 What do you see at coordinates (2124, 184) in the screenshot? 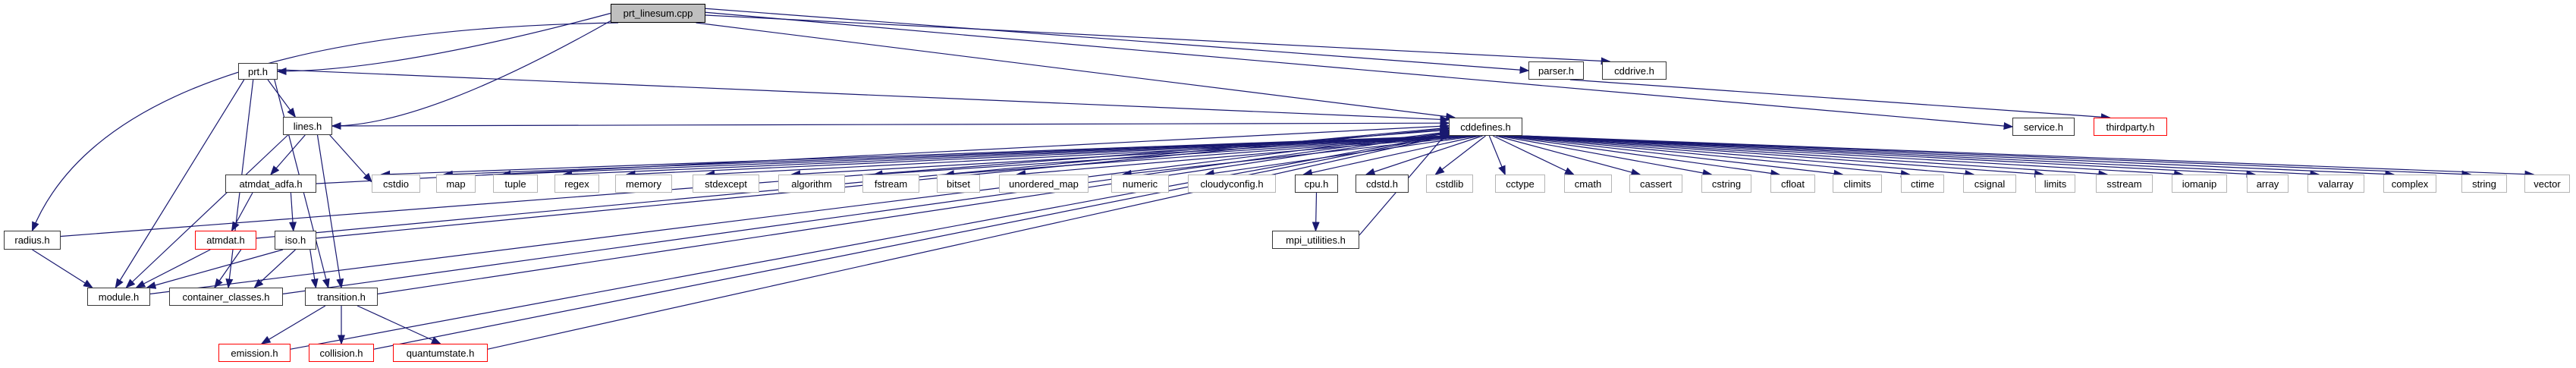
I see `graph-node-sstream: sstream` at bounding box center [2124, 184].